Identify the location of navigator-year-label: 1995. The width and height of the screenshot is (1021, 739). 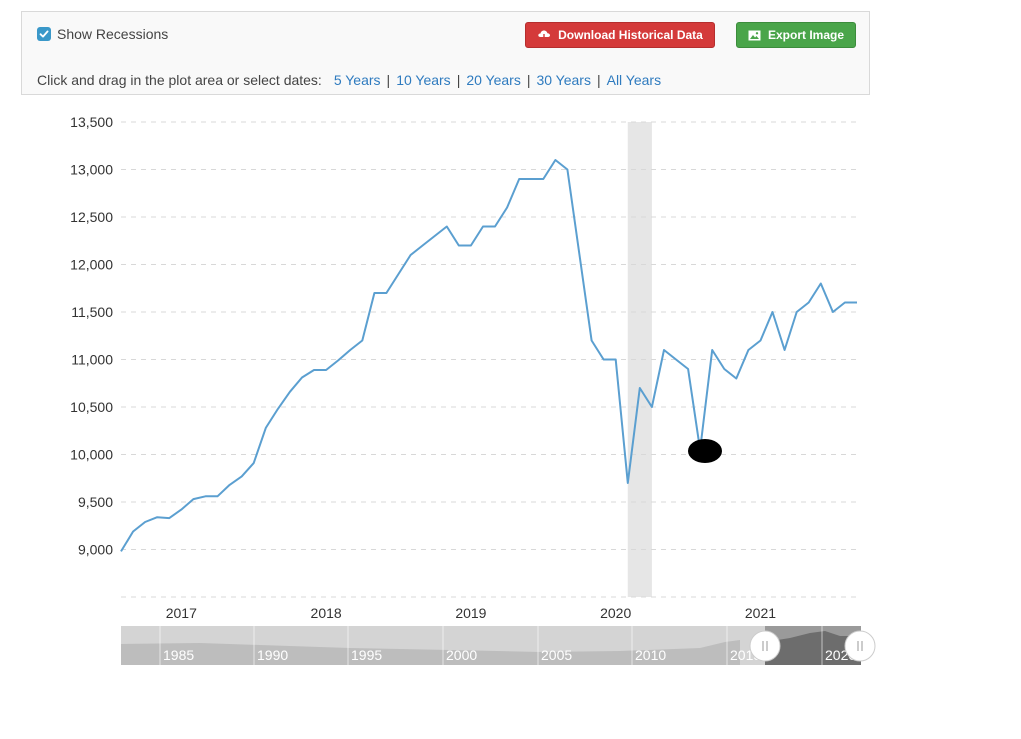
(366, 655).